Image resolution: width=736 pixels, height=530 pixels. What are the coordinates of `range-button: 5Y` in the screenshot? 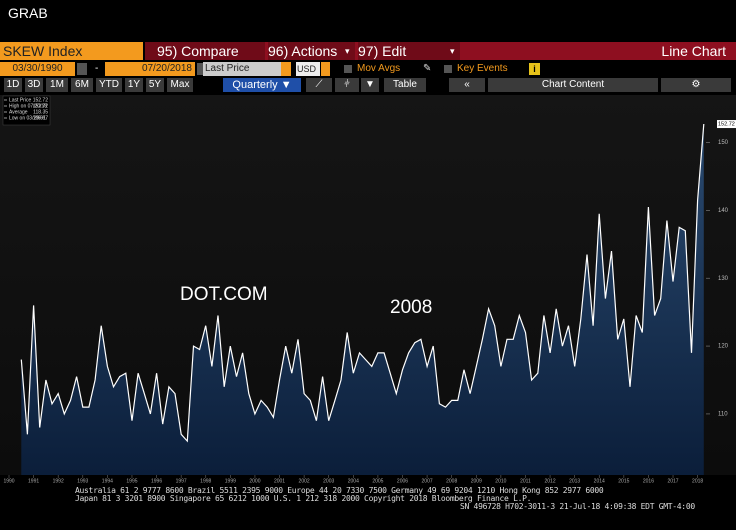 It's located at (155, 85).